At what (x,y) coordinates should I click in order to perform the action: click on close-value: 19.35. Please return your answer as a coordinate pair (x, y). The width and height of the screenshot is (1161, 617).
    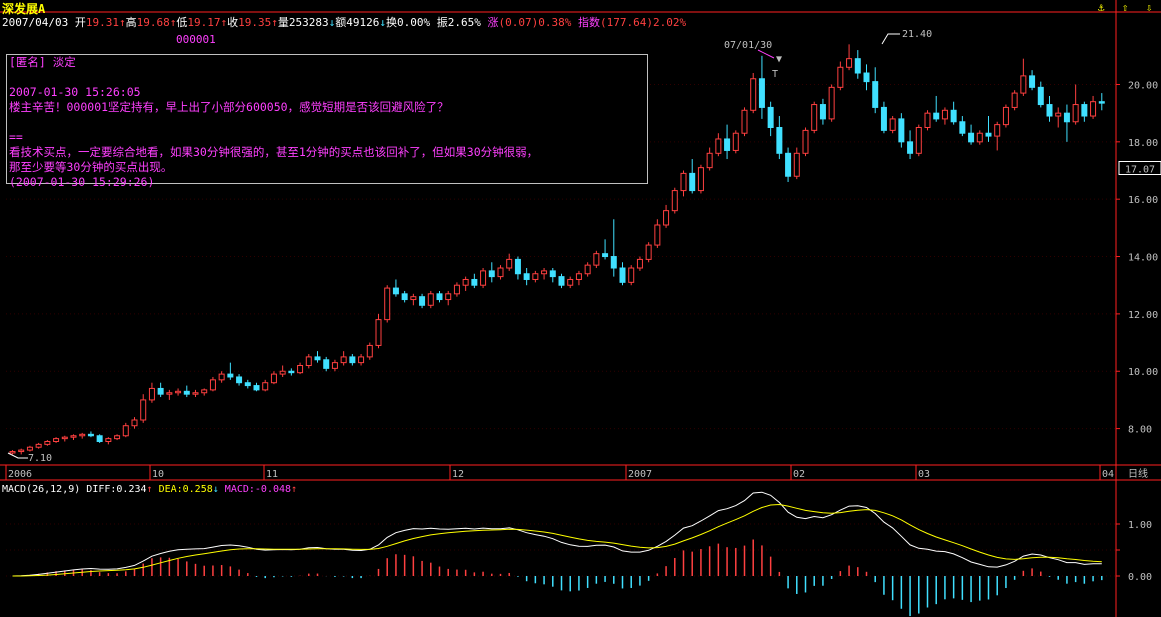
    Looking at the image, I should click on (255, 22).